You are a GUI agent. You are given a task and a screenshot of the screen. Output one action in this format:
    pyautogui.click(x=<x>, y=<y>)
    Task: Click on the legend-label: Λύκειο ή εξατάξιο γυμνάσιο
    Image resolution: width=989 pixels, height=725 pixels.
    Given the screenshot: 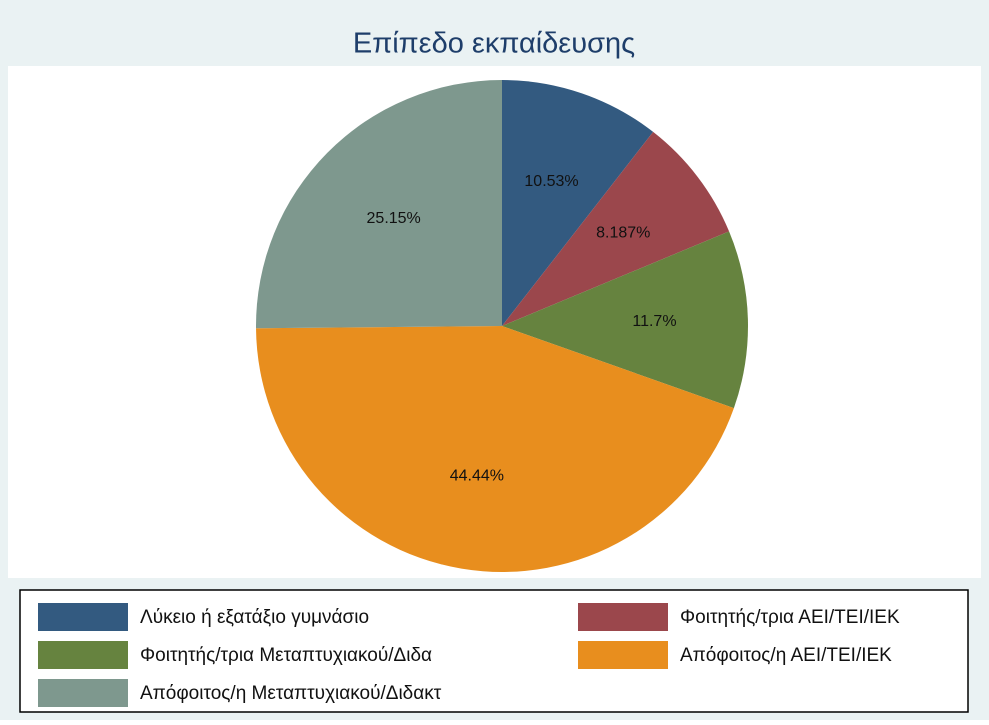 What is the action you would take?
    pyautogui.click(x=254, y=617)
    